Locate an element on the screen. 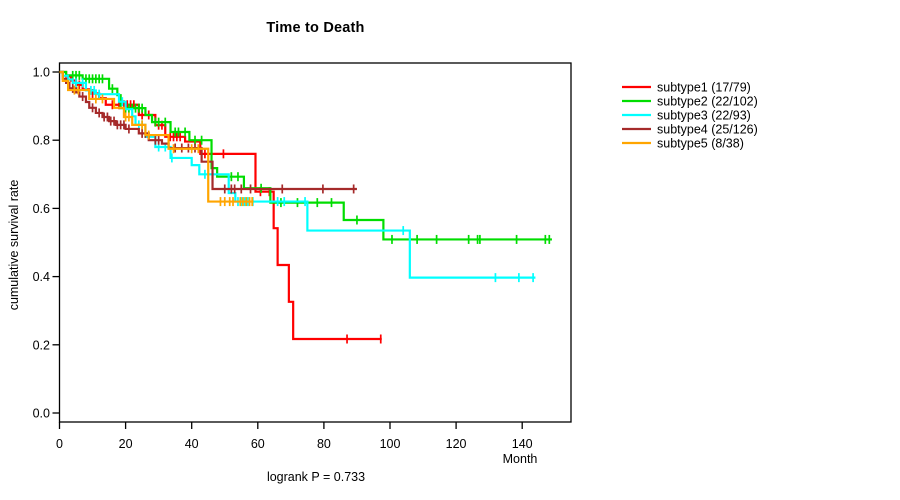 The height and width of the screenshot is (500, 900). x-tick-label: 20 is located at coordinates (126, 444).